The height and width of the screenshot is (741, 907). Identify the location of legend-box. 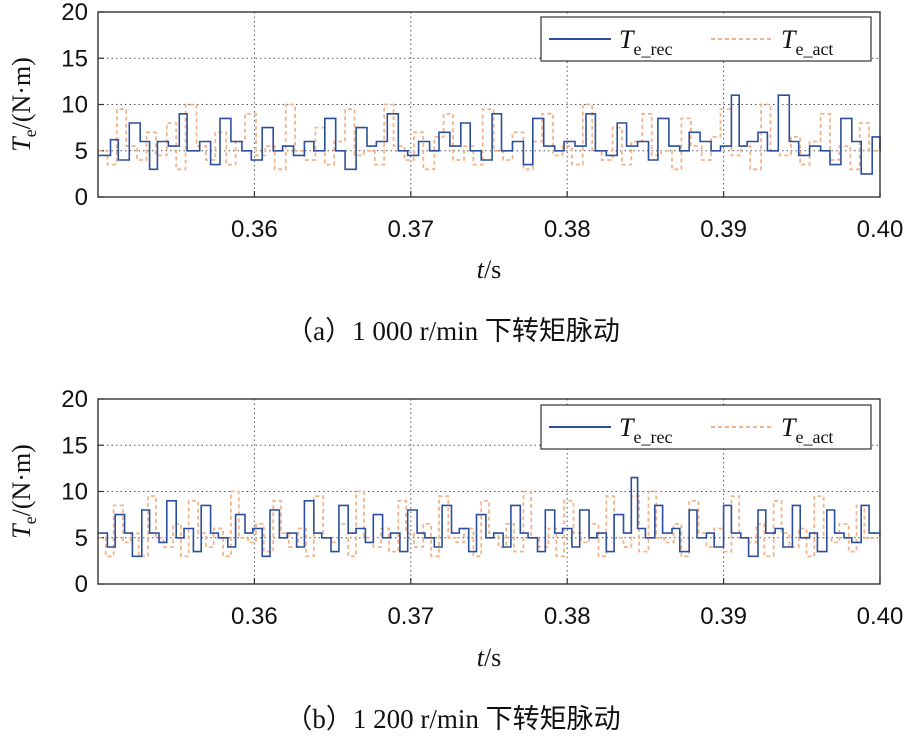
(706, 427).